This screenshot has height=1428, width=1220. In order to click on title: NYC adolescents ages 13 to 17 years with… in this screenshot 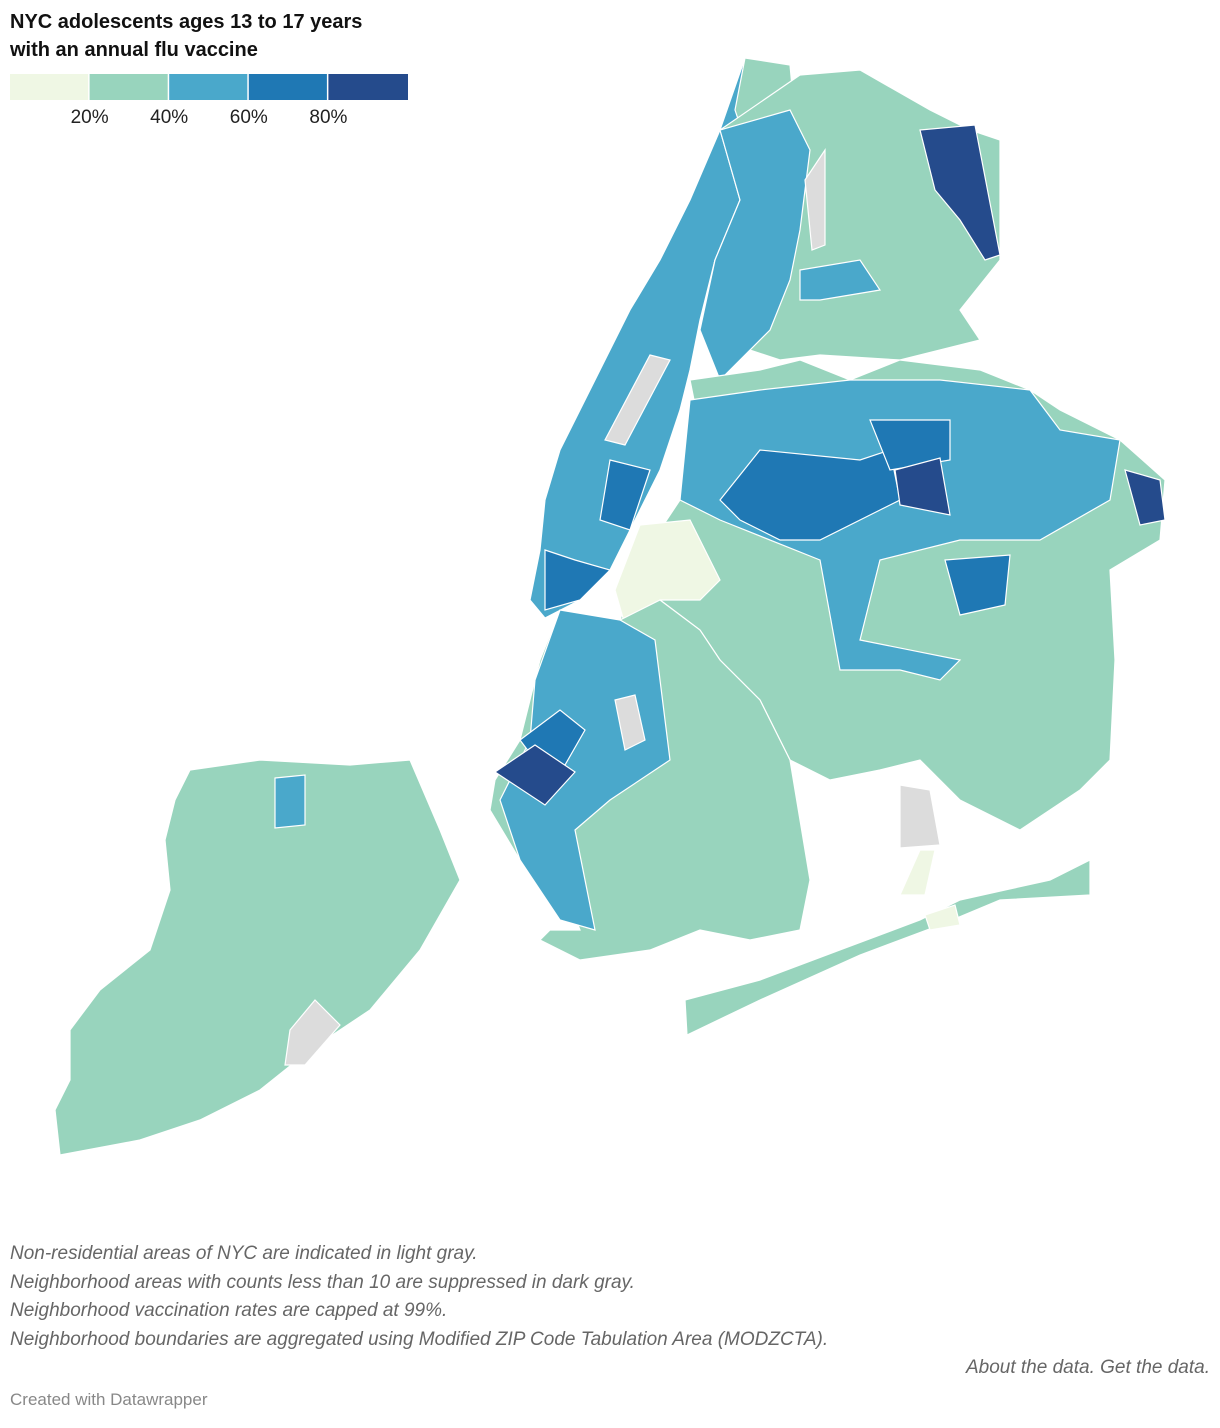, I will do `click(186, 36)`.